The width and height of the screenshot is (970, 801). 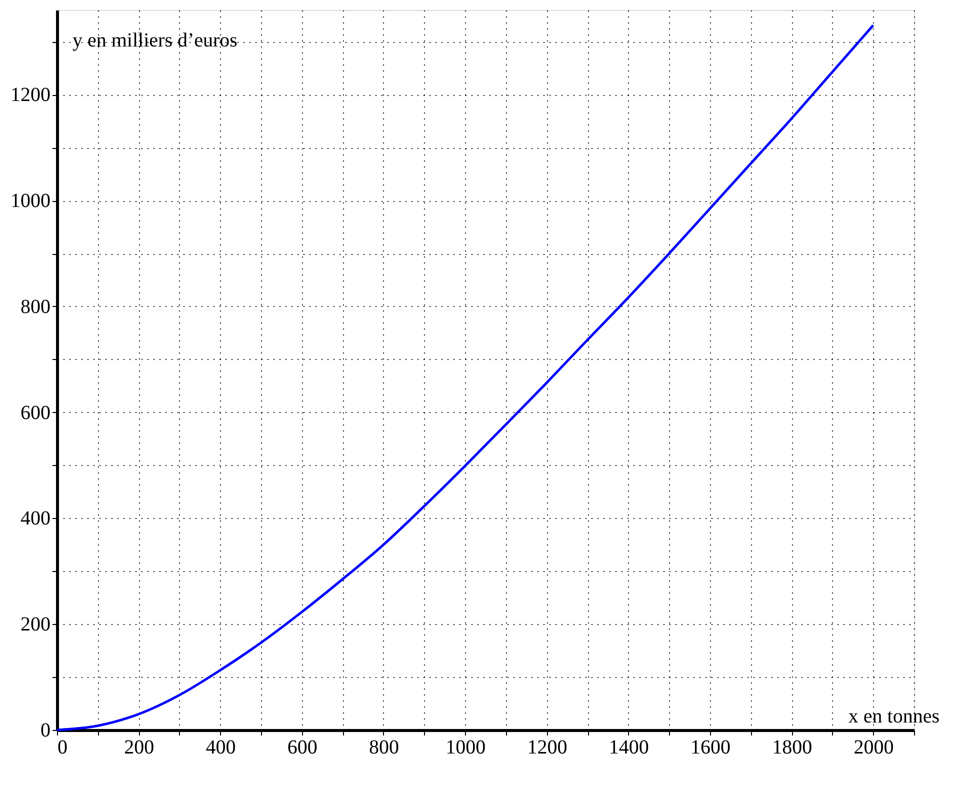 I want to click on y-tick-label: 800, so click(x=35, y=307).